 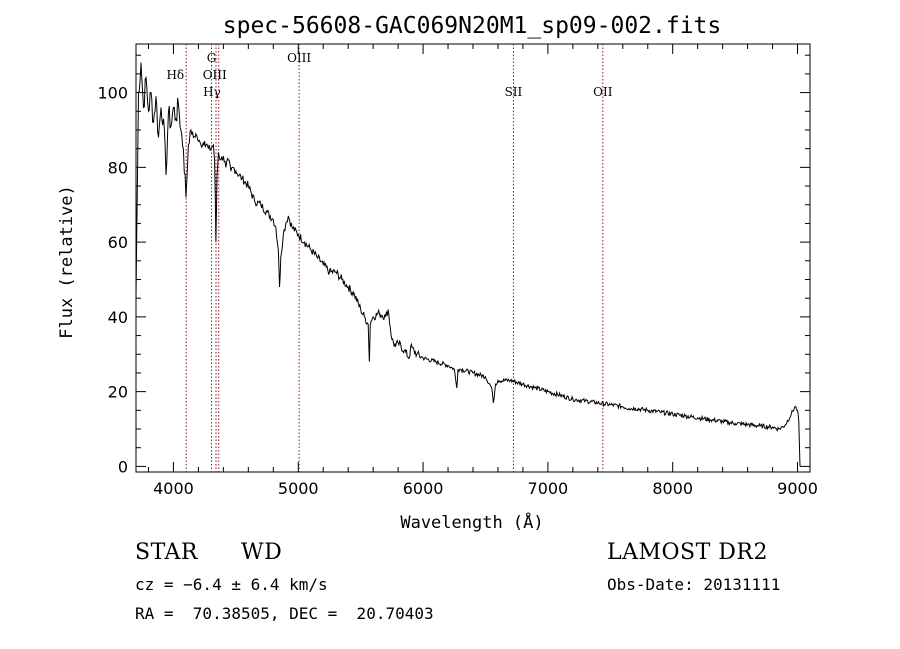 I want to click on y-axis-label: Flux (relative), so click(x=67, y=262).